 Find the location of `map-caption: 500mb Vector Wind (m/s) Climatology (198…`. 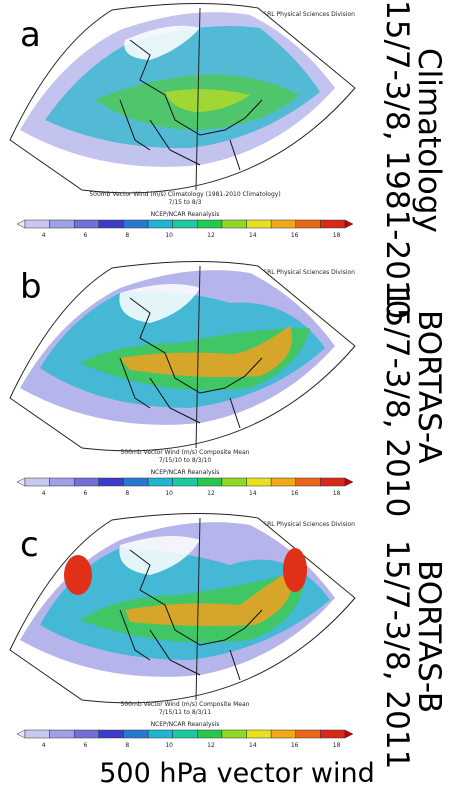

map-caption: 500mb Vector Wind (m/s) Climatology (198… is located at coordinates (184, 194).